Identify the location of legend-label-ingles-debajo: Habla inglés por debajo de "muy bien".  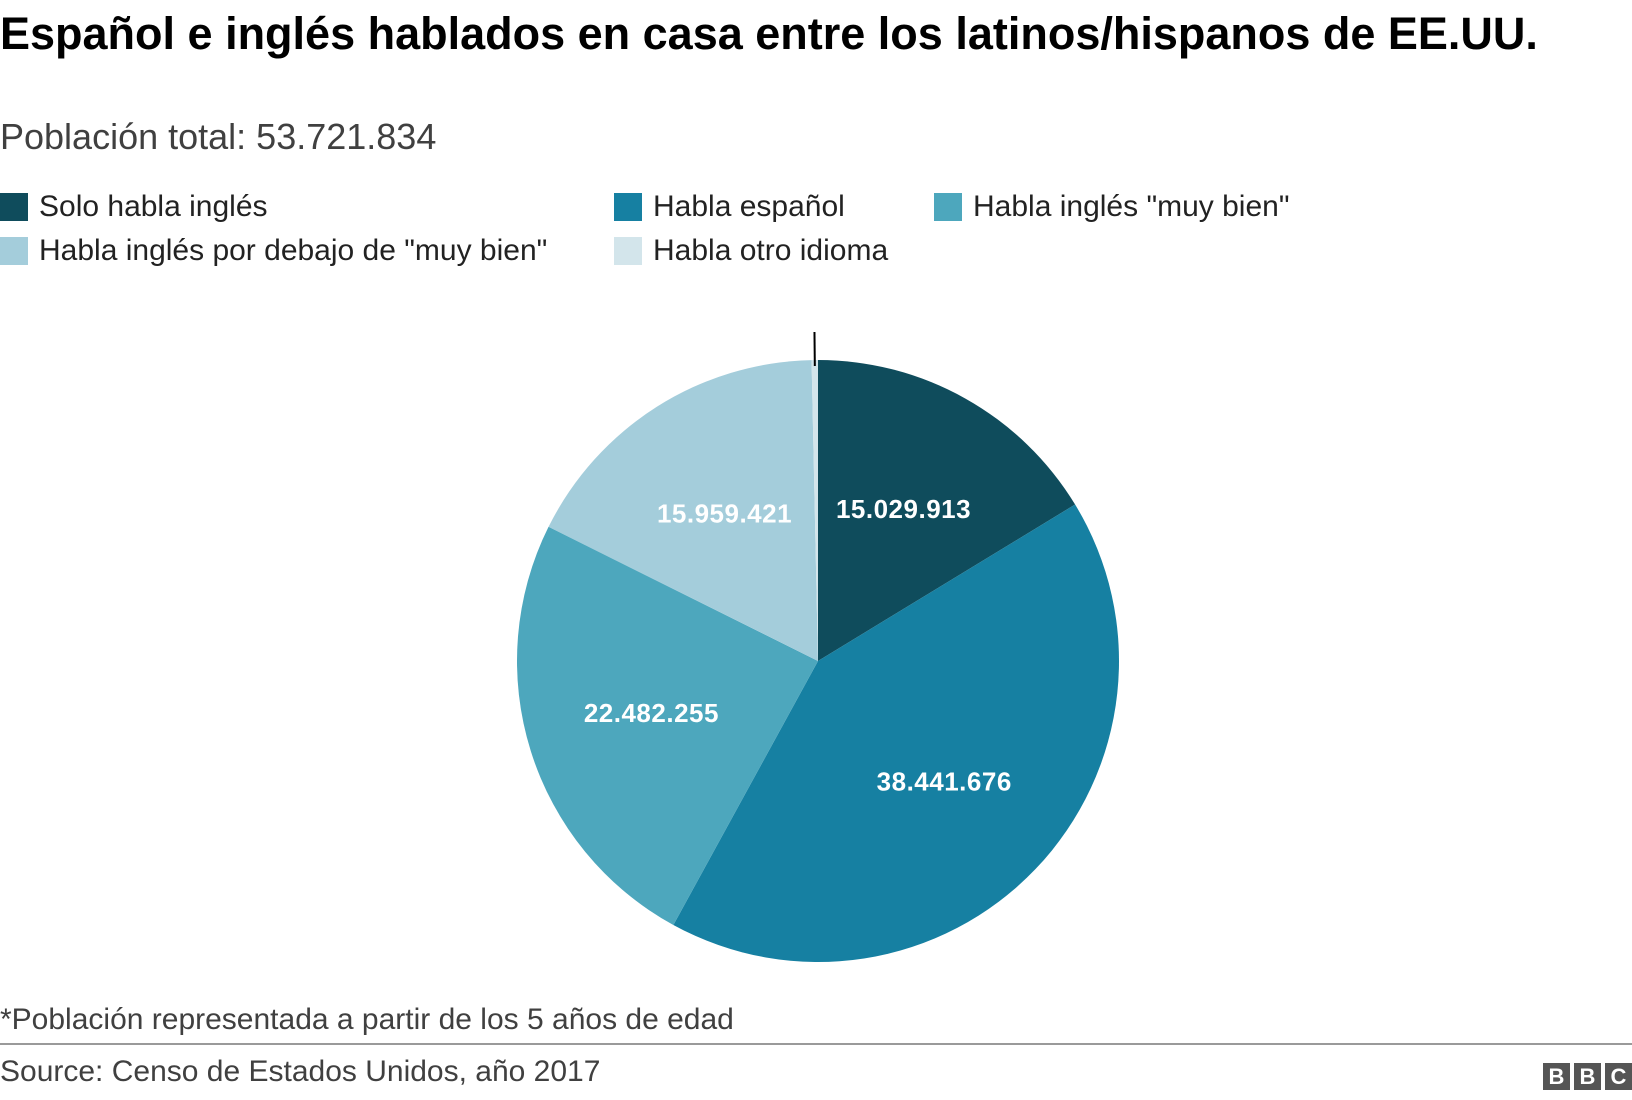
(293, 250).